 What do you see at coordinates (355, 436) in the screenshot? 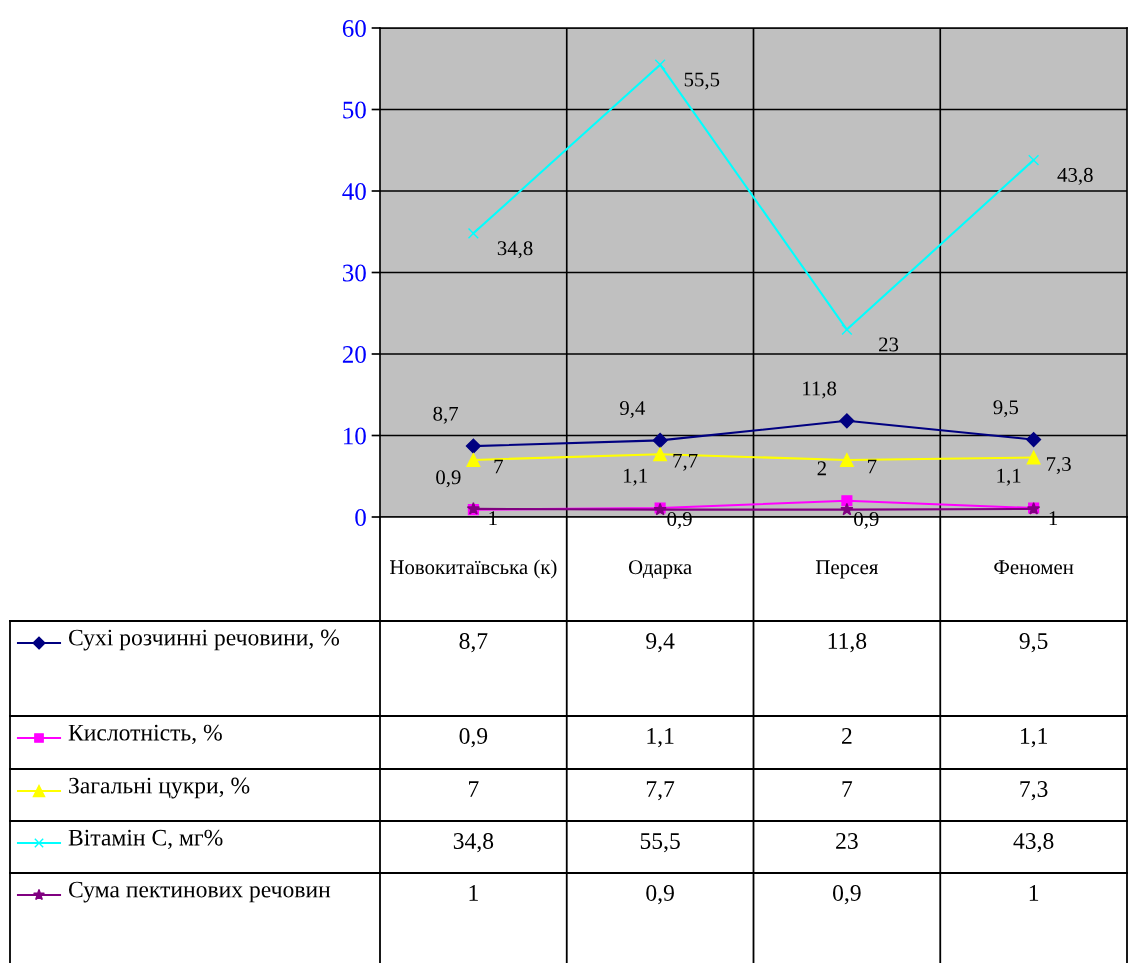
I see `y-tick-label: 10` at bounding box center [355, 436].